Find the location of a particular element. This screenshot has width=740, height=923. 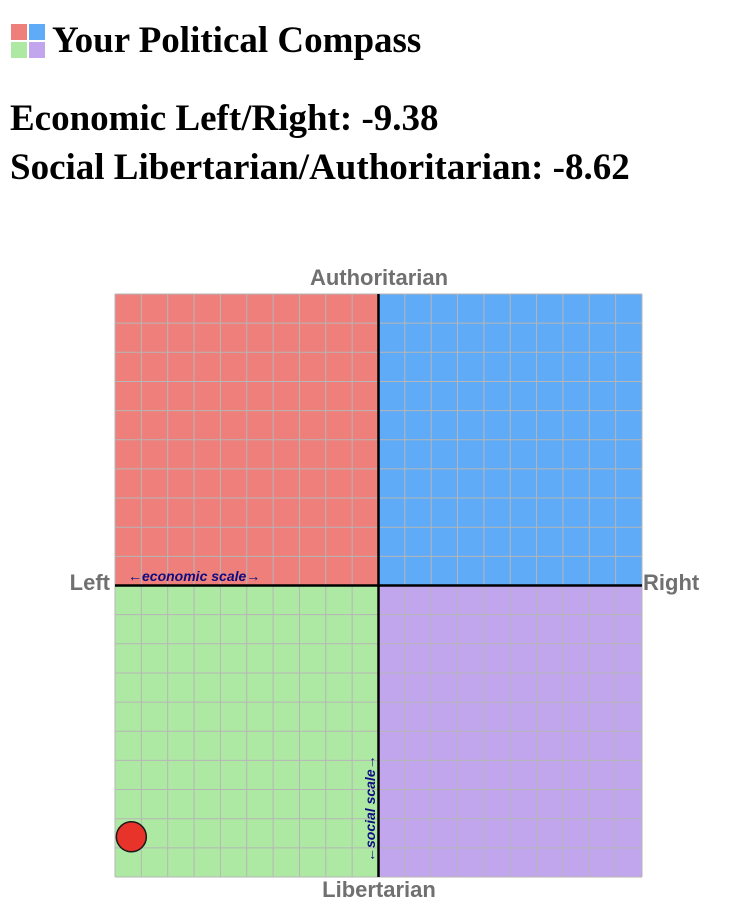

page-header: Your Political Compass is located at coordinates (215, 40).